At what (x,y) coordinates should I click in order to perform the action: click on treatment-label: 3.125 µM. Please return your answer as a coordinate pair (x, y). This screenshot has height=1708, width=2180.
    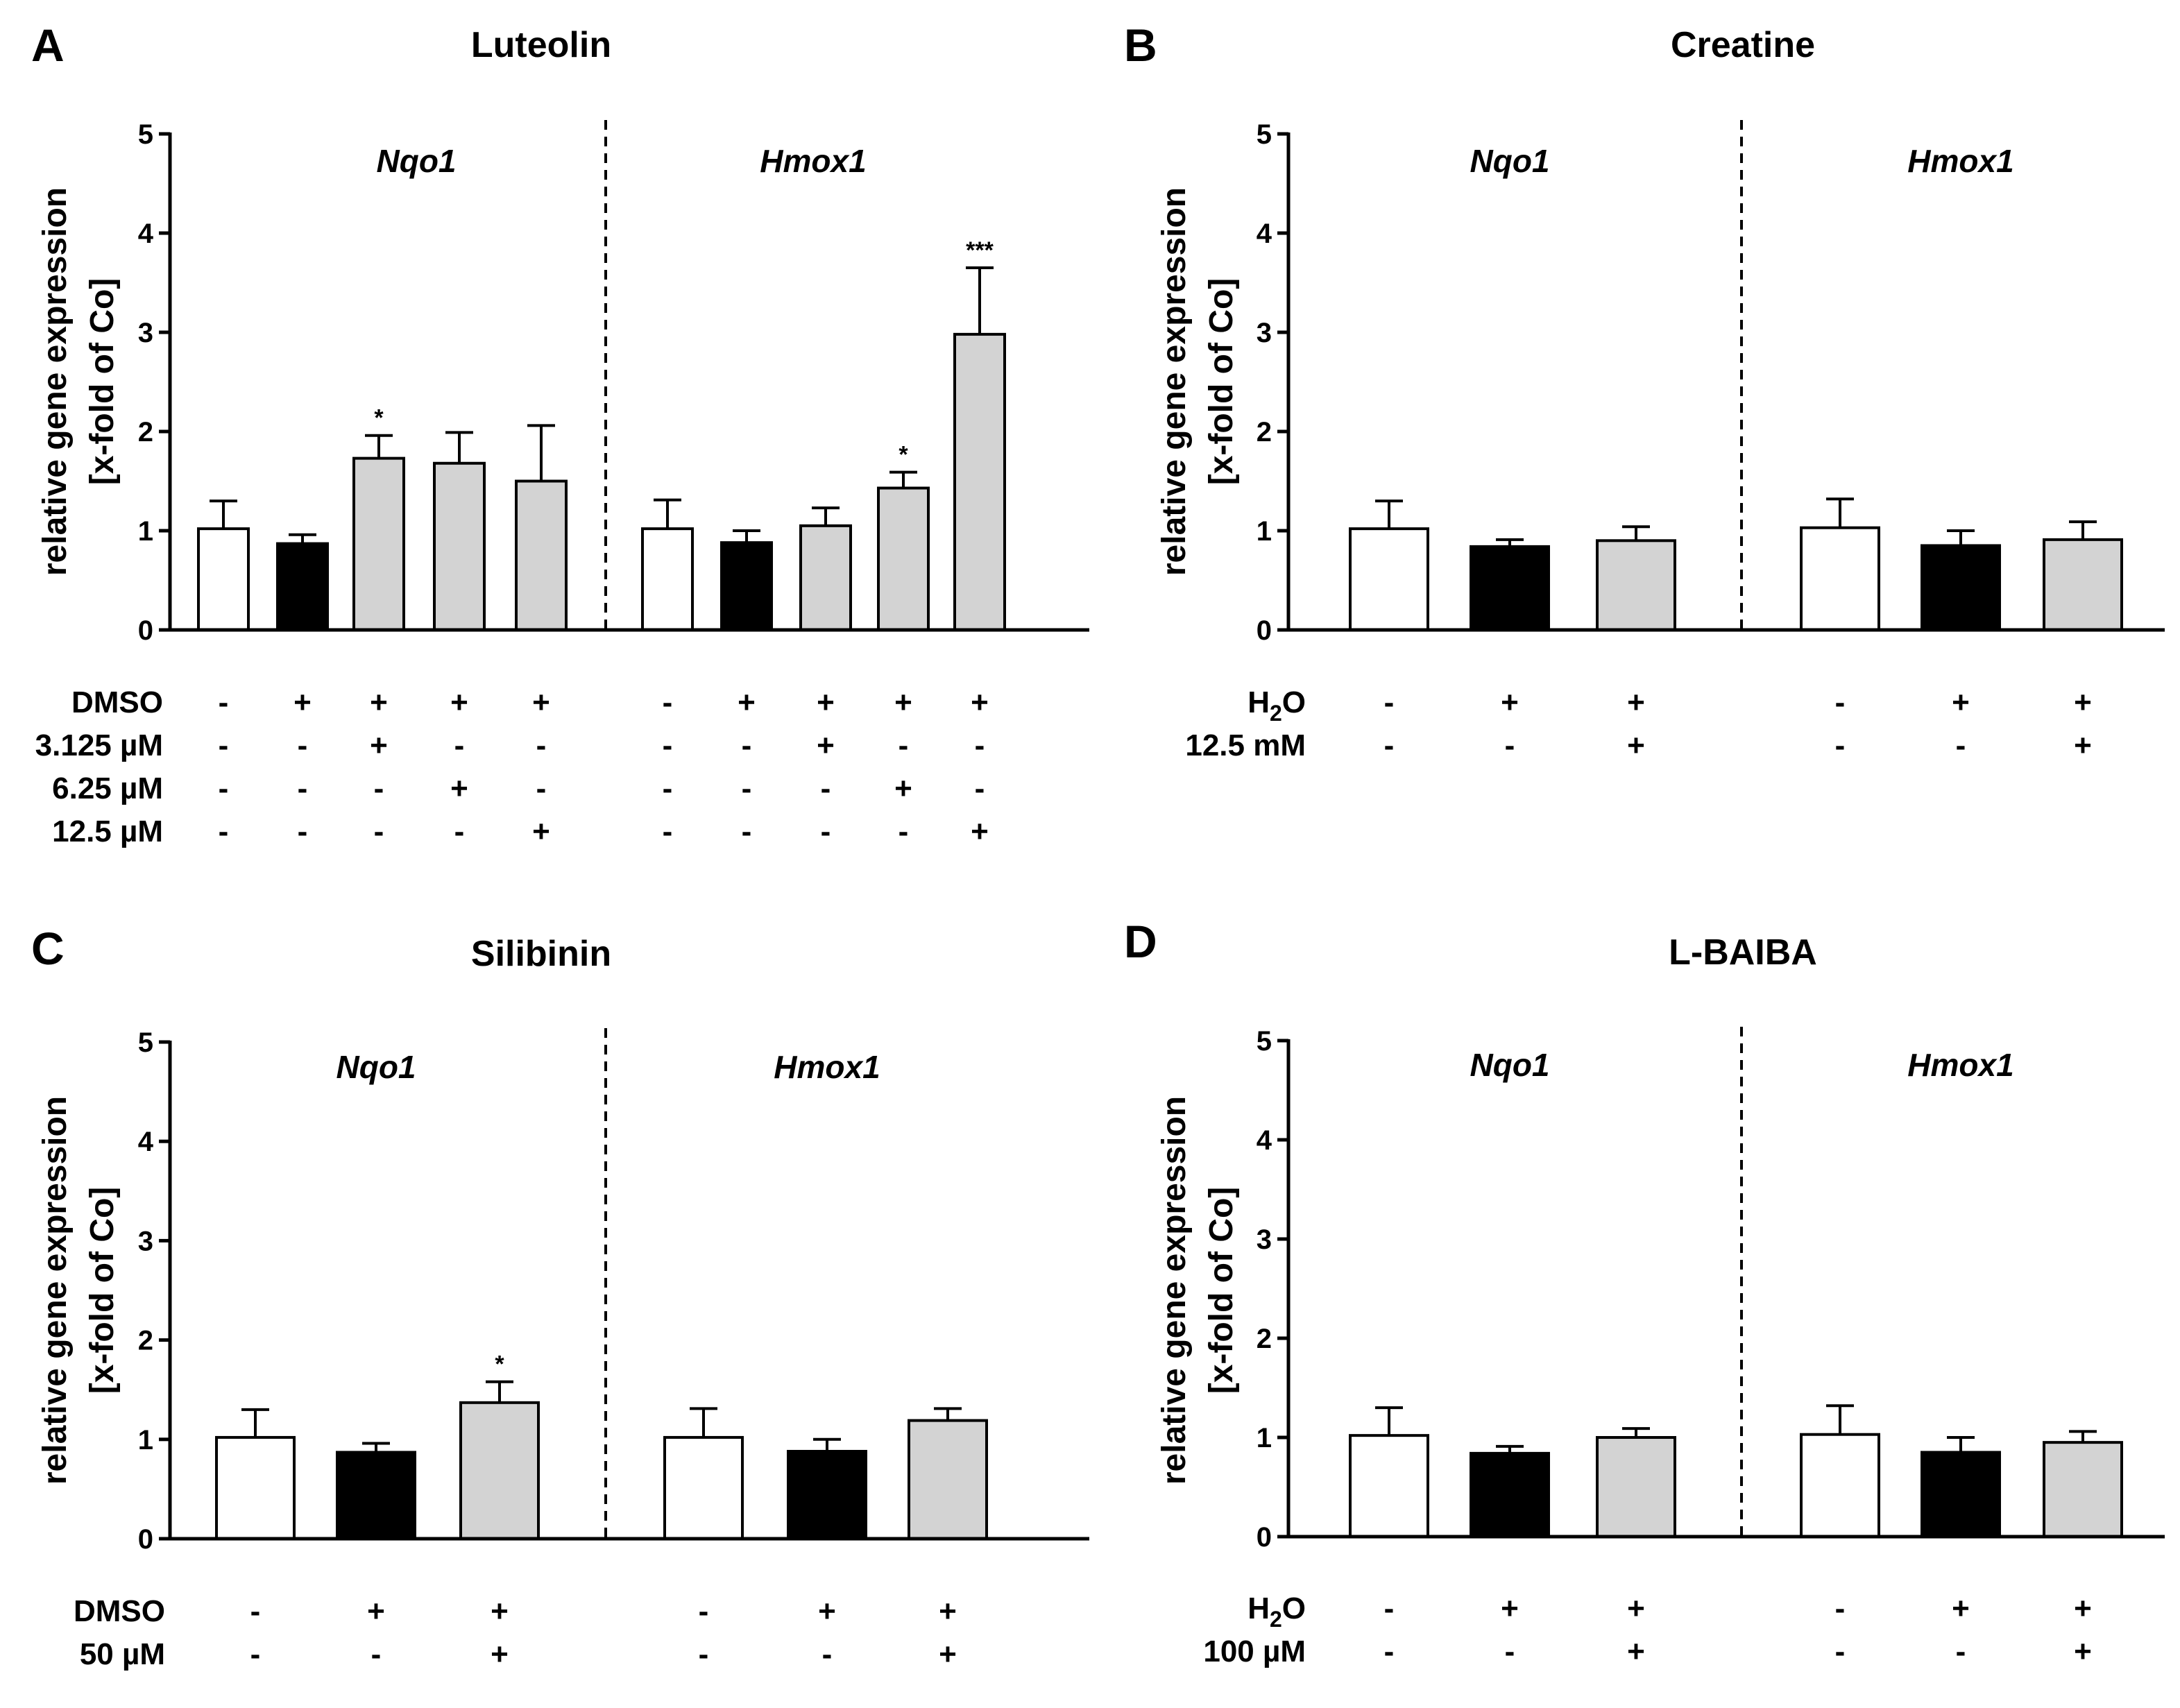
    Looking at the image, I should click on (99, 745).